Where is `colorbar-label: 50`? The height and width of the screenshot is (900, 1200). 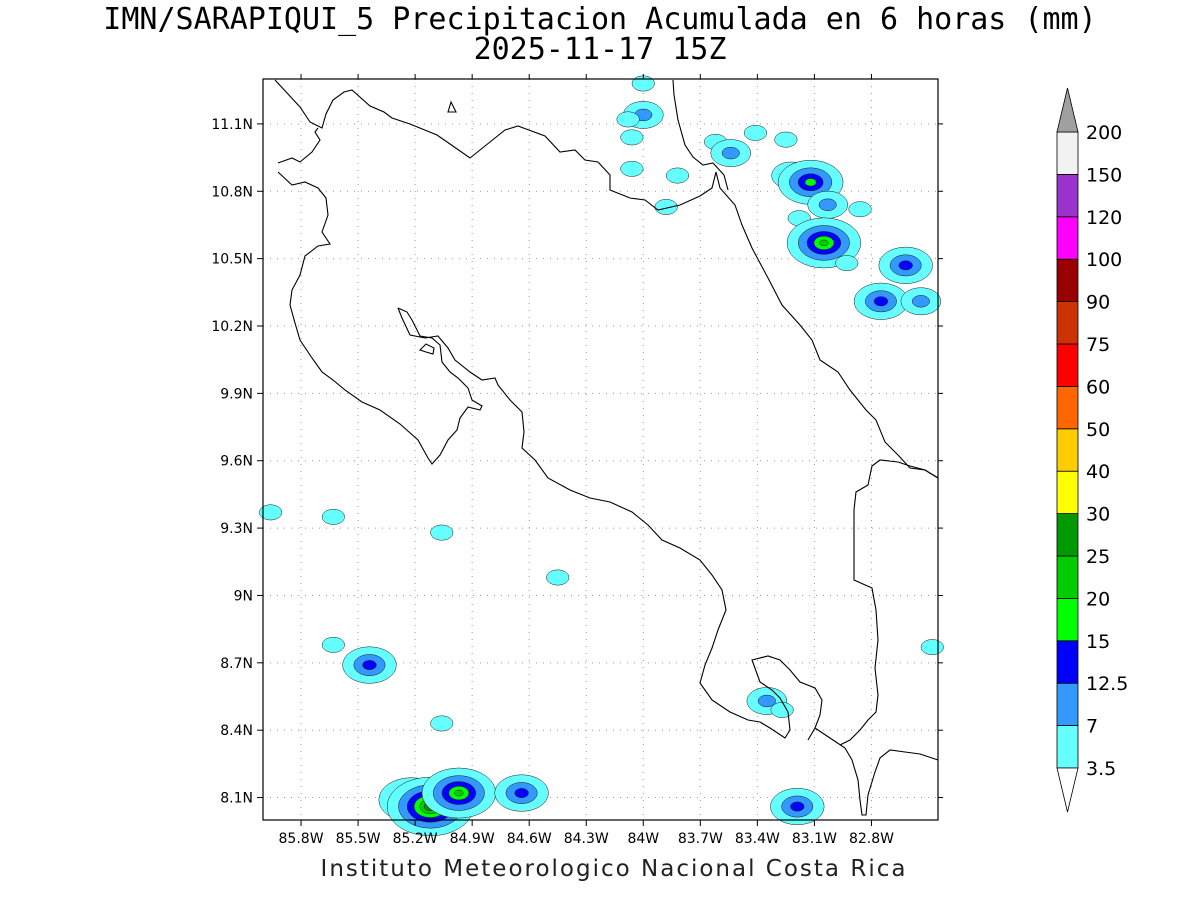 colorbar-label: 50 is located at coordinates (1098, 430).